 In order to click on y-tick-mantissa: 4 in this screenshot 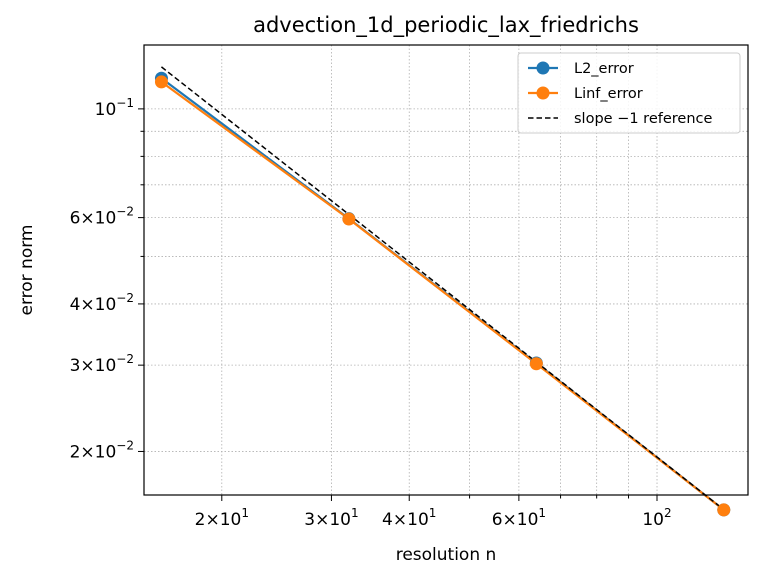, I will do `click(75, 305)`.